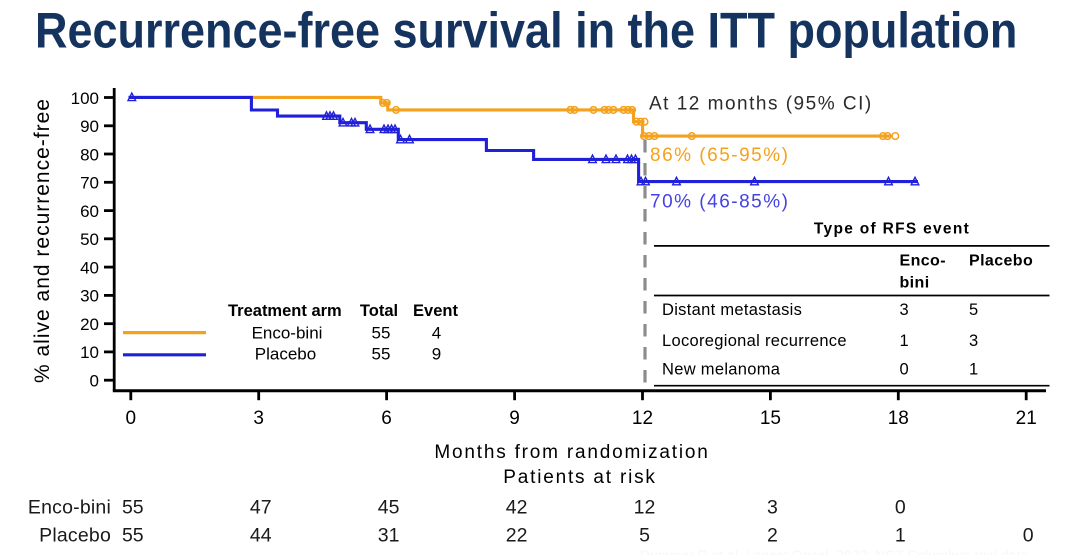  Describe the element at coordinates (436, 333) in the screenshot. I see `svg-text: 4` at that location.